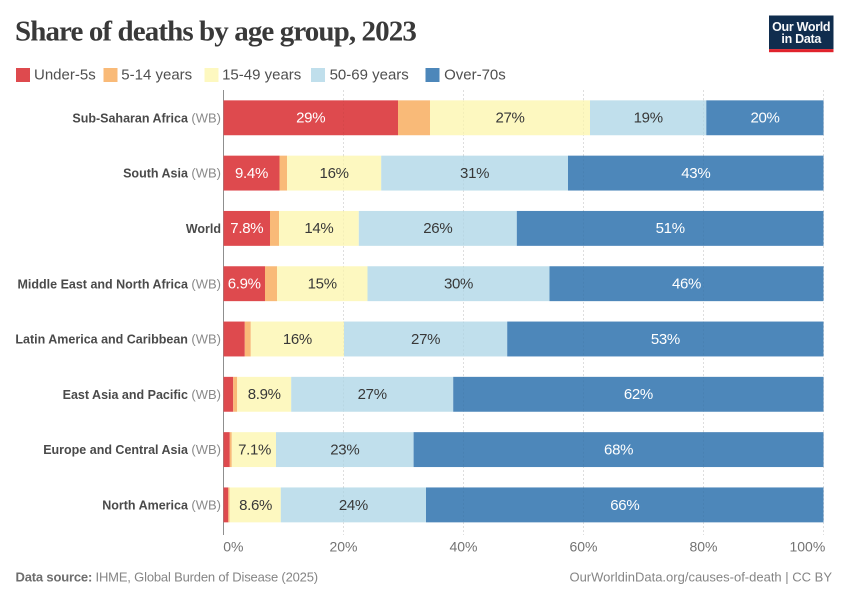  What do you see at coordinates (118, 339) in the screenshot?
I see `svg-text:Latin America and Caribbean (W: Latin America and Caribbean (WB)` at bounding box center [118, 339].